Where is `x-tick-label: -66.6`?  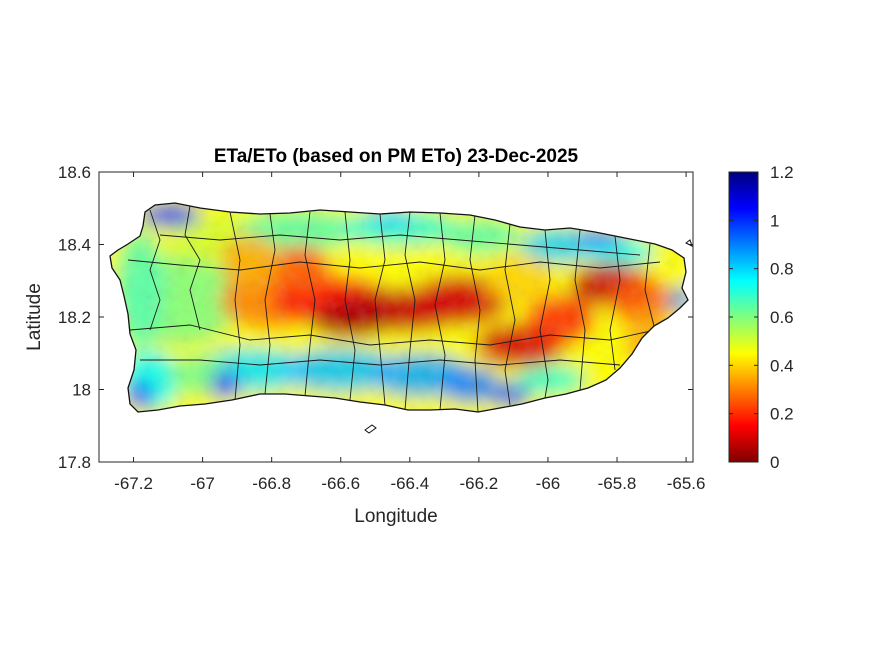
x-tick-label: -66.6 is located at coordinates (340, 483).